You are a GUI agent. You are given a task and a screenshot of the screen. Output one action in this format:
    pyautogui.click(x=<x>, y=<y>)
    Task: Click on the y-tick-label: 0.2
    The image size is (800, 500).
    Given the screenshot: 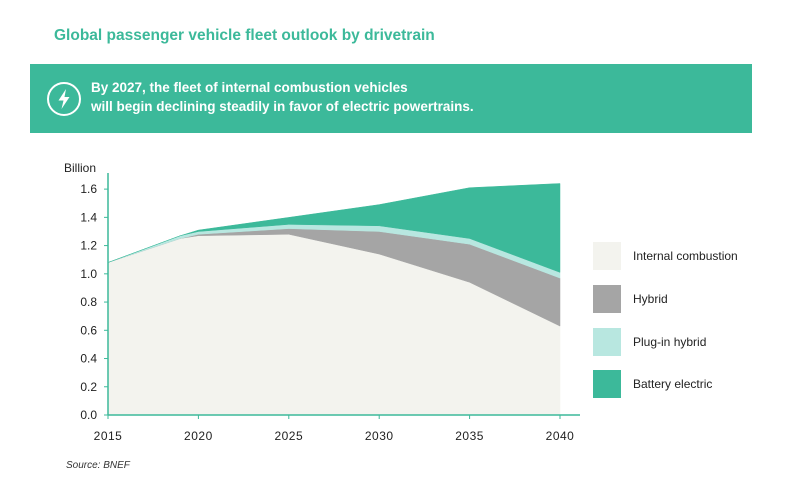 What is the action you would take?
    pyautogui.click(x=88, y=387)
    